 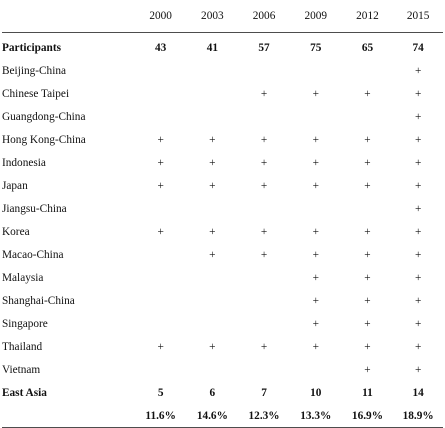 I want to click on east-asia-count: 14, so click(x=418, y=392).